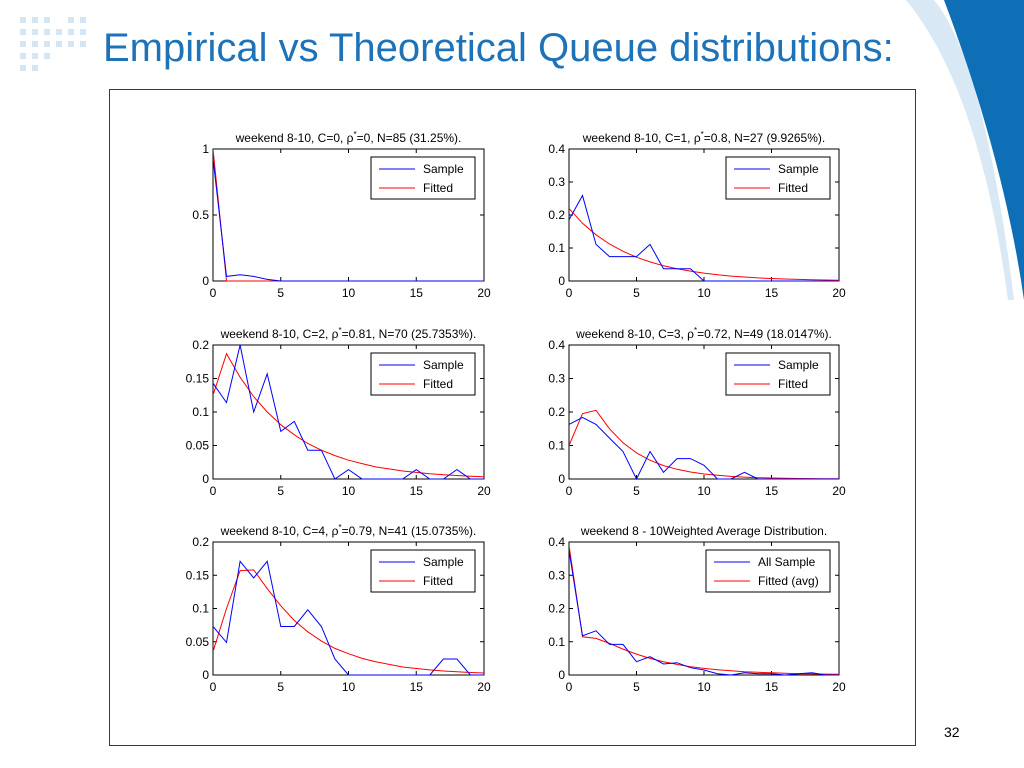 Image resolution: width=1024 pixels, height=768 pixels. What do you see at coordinates (952, 732) in the screenshot?
I see `page-number: 32` at bounding box center [952, 732].